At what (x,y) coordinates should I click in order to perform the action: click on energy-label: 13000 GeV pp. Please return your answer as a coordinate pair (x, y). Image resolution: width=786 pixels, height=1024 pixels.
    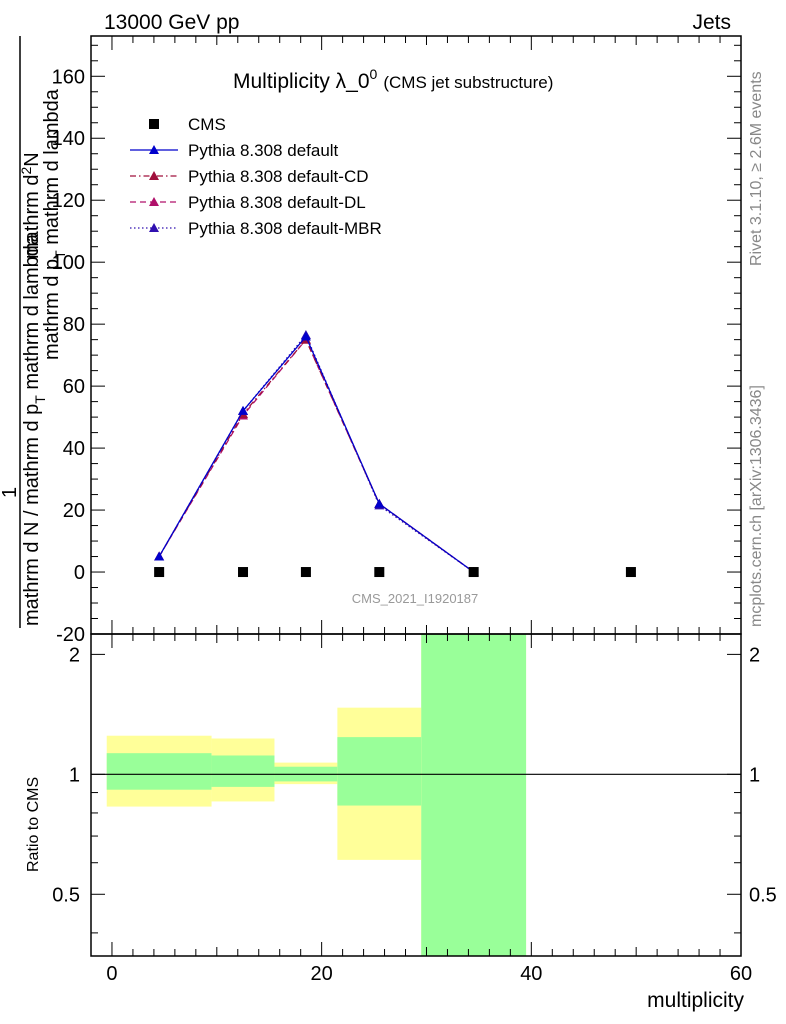
    Looking at the image, I should click on (171, 22).